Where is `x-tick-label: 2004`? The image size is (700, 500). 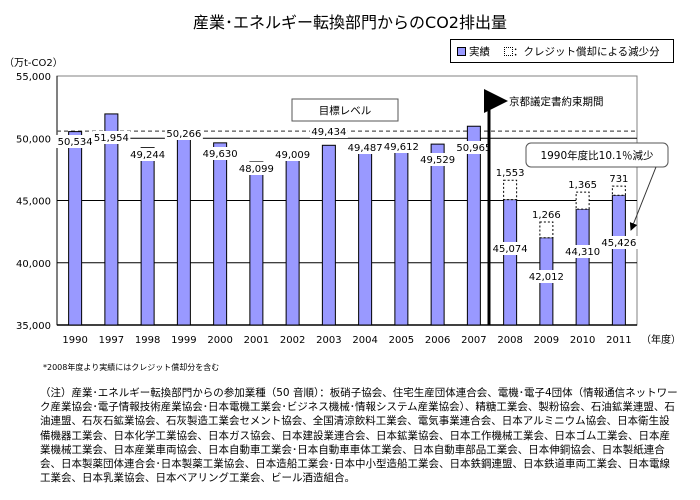
x-tick-label: 2004 is located at coordinates (364, 340).